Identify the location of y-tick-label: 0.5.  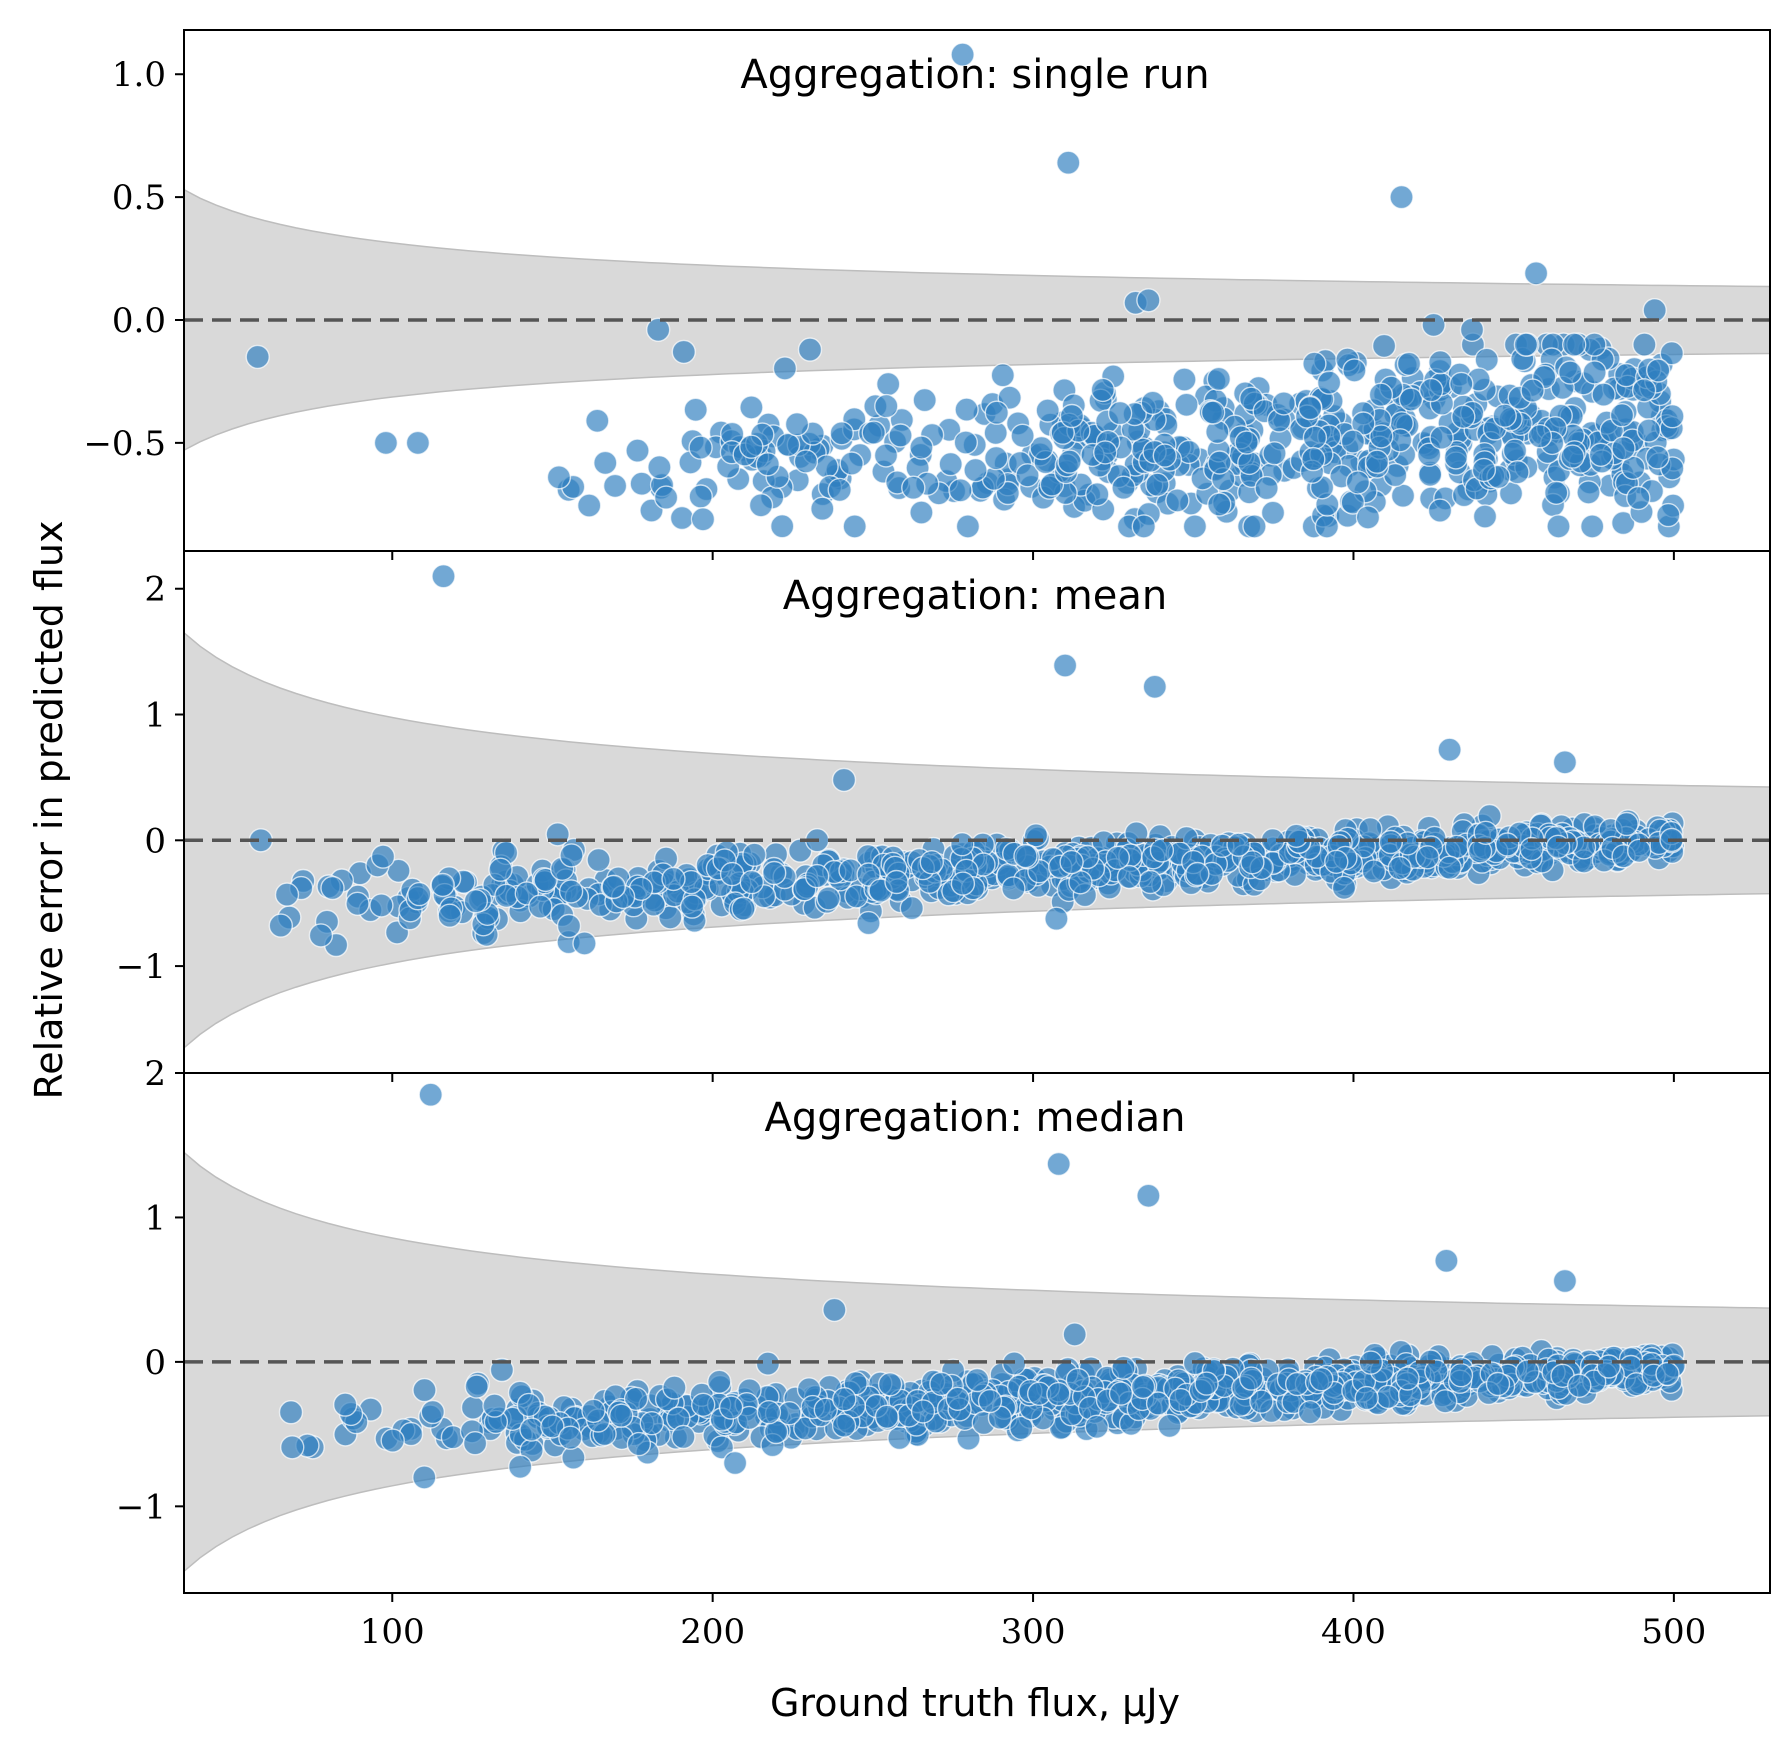
(139, 198).